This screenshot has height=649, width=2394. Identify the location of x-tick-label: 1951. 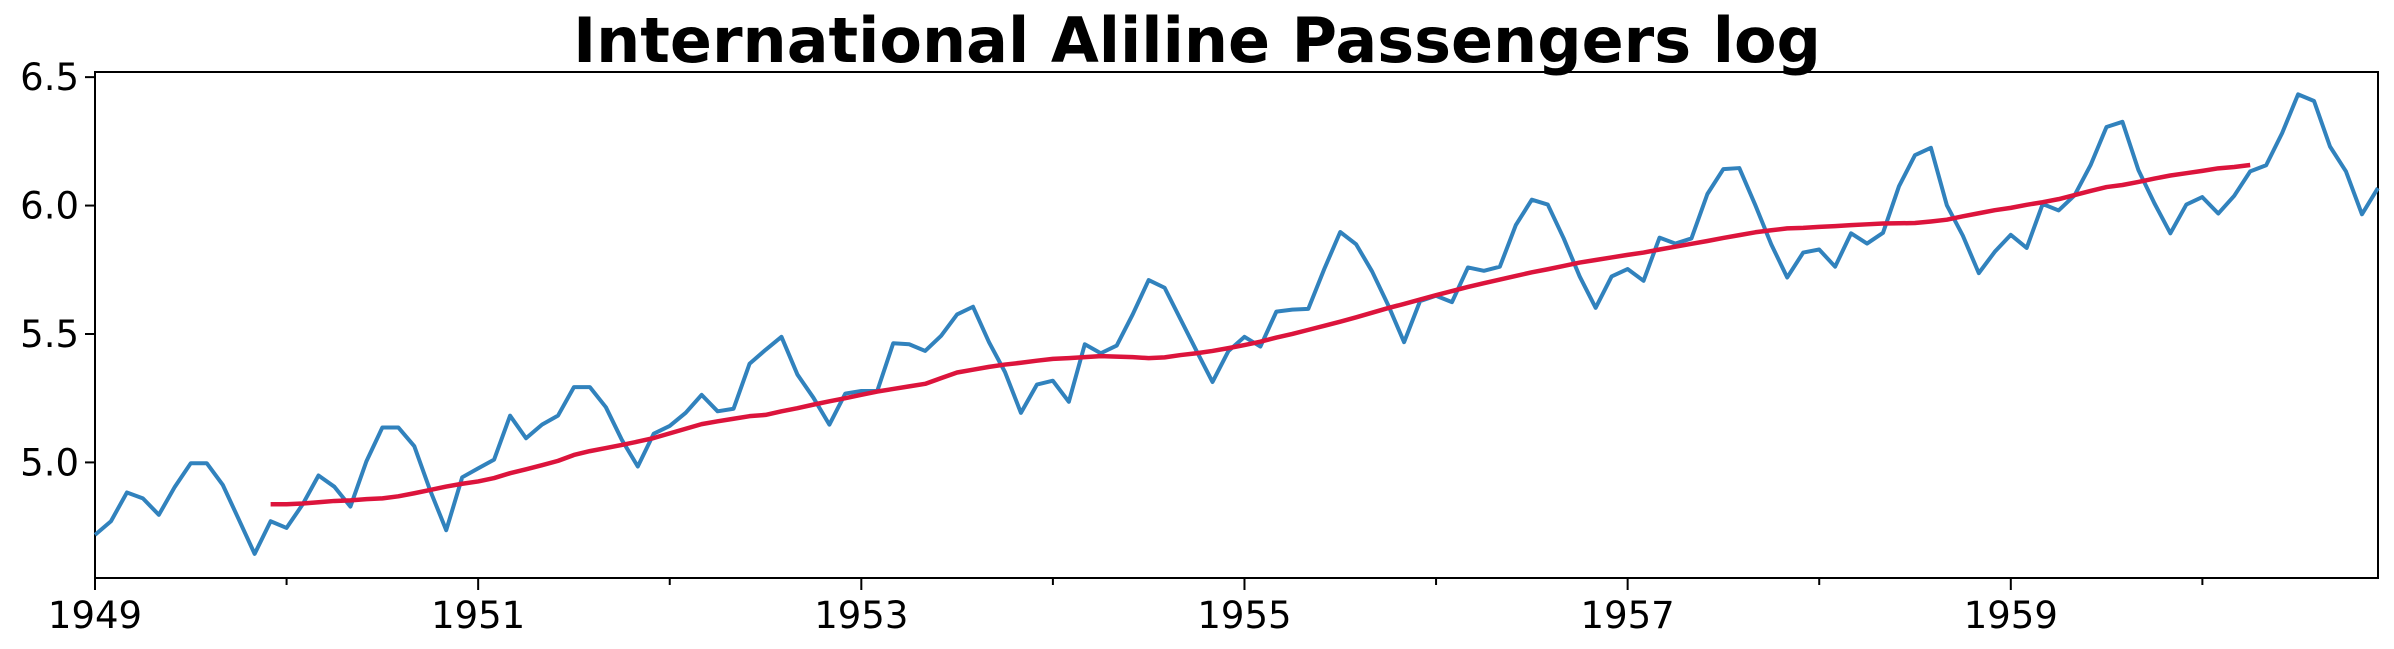
(478, 615).